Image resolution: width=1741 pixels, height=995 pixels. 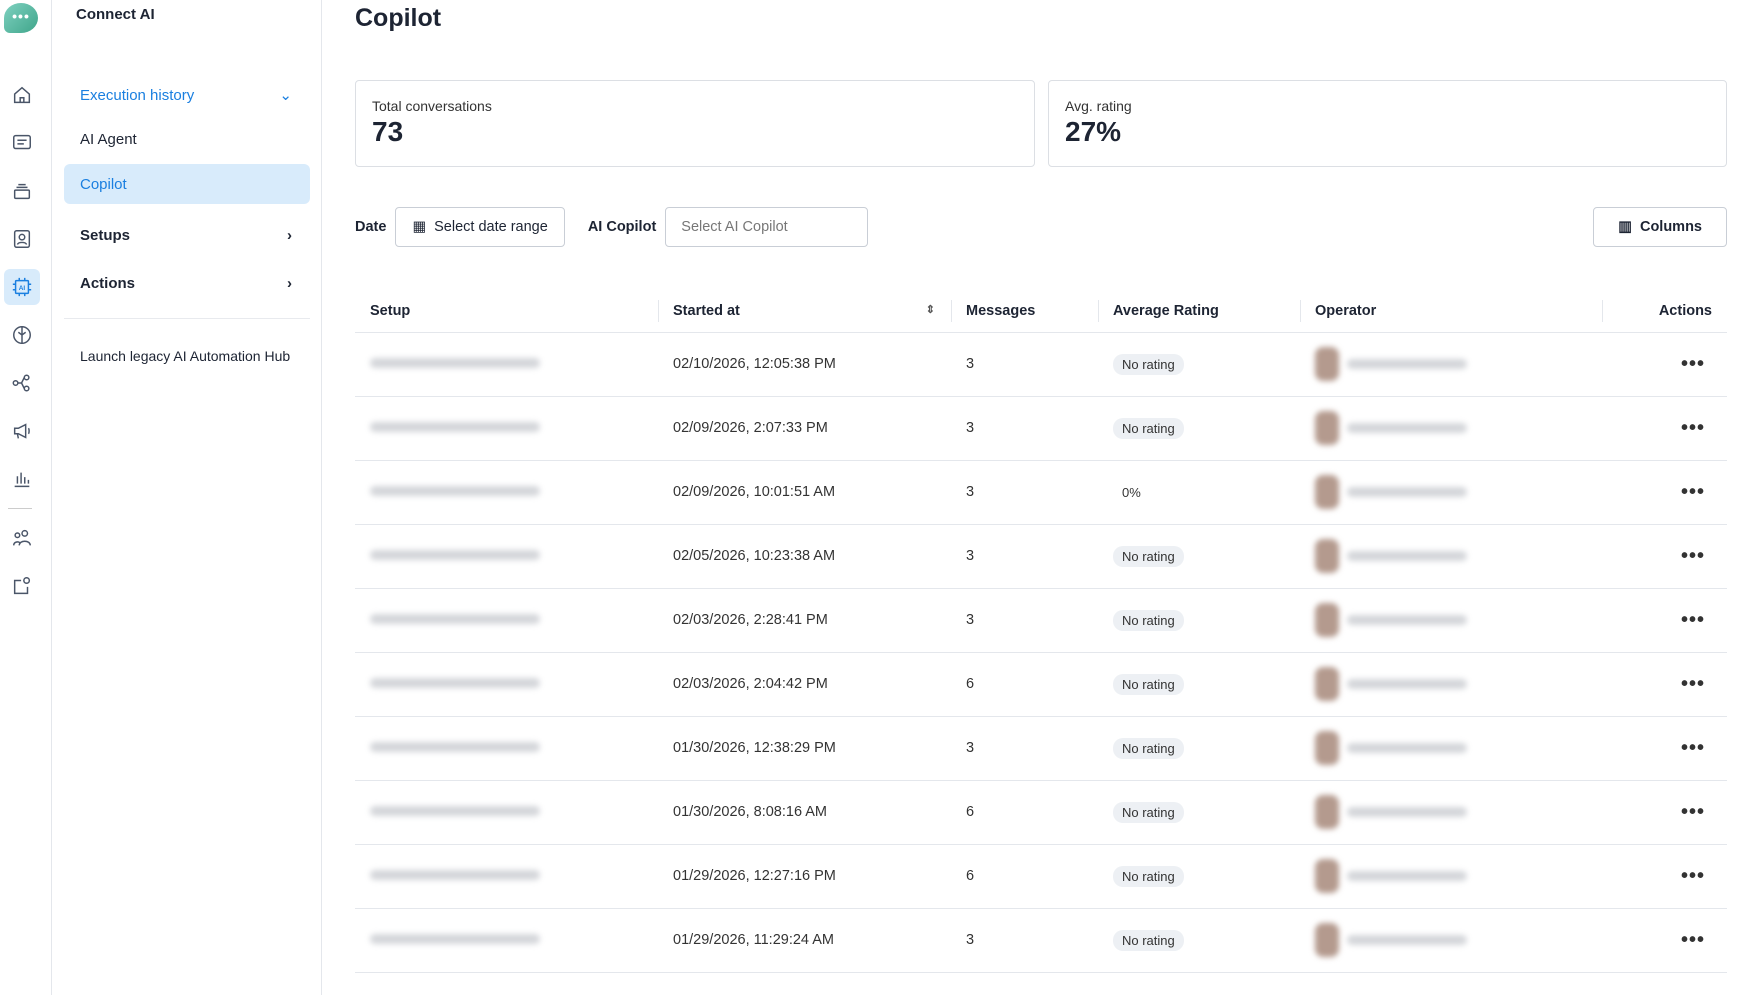 What do you see at coordinates (930, 309) in the screenshot?
I see `sort-icon: ⇕` at bounding box center [930, 309].